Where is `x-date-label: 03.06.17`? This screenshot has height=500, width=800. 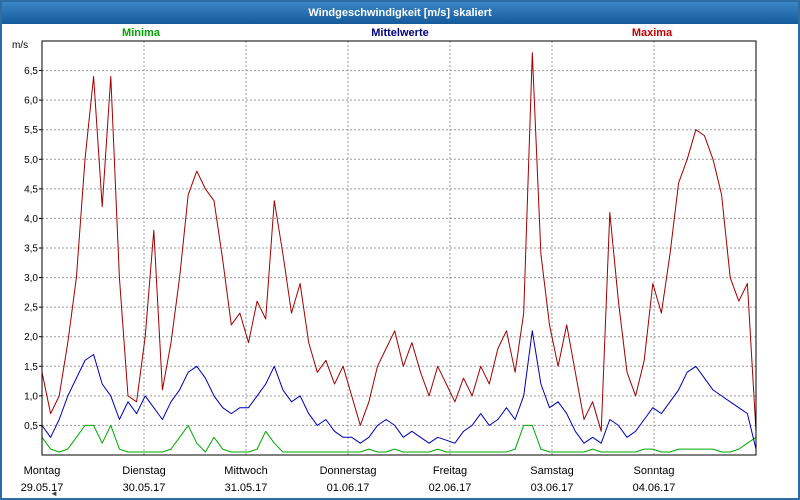
x-date-label: 03.06.17 is located at coordinates (552, 488).